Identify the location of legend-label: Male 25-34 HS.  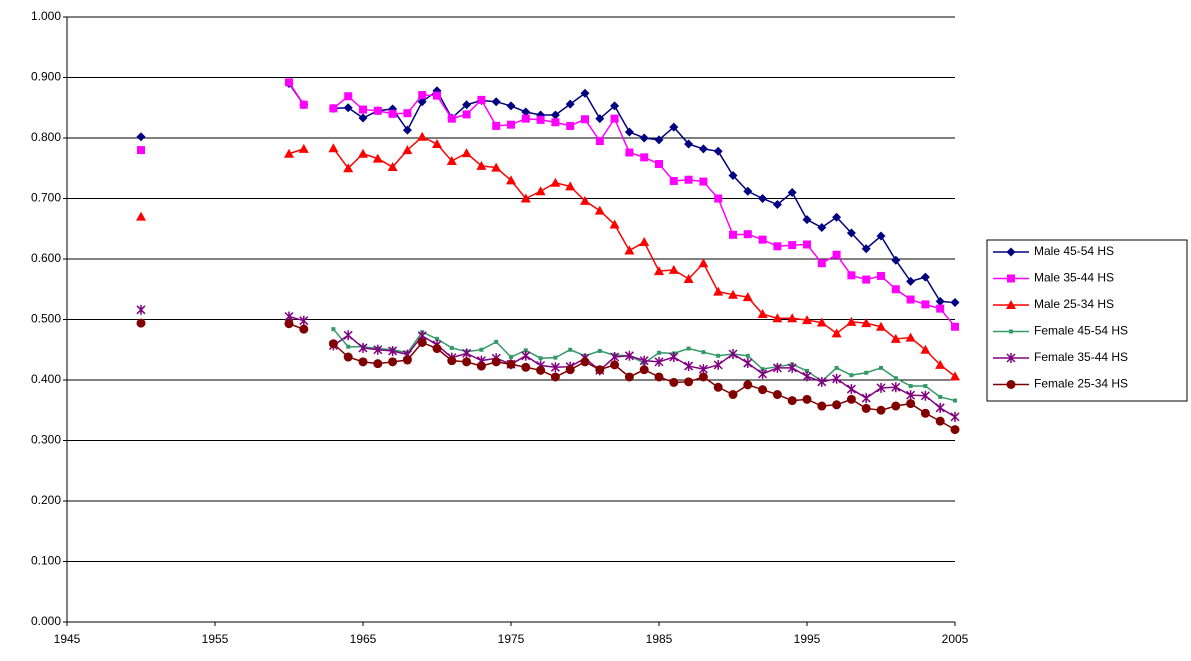
(1074, 304).